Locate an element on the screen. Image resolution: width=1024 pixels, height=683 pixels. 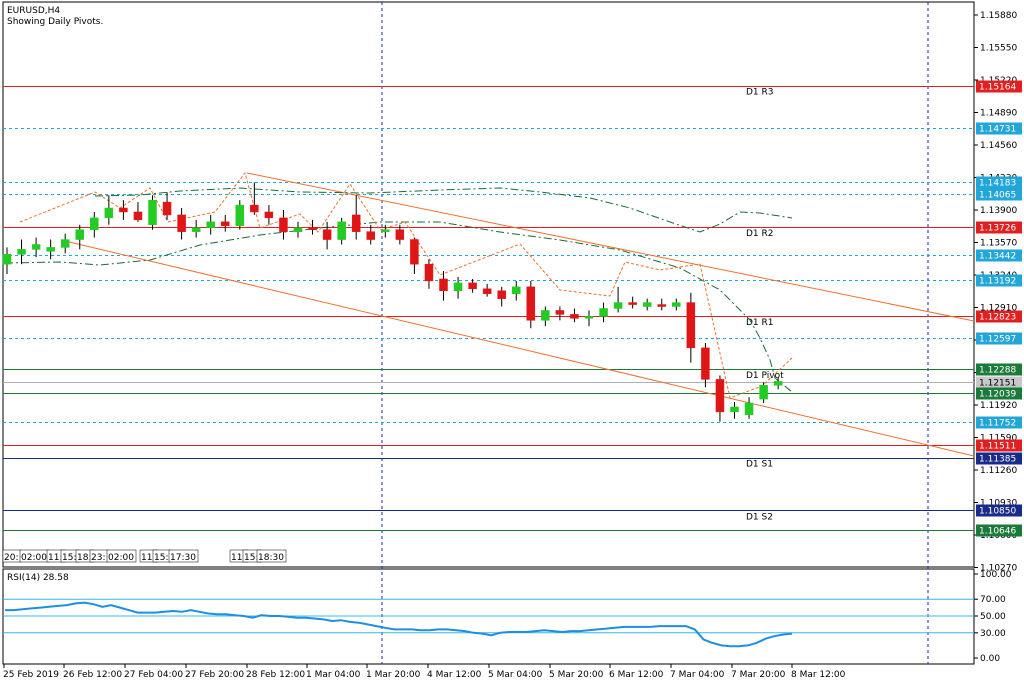
ma-upper is located at coordinates (443, 210).